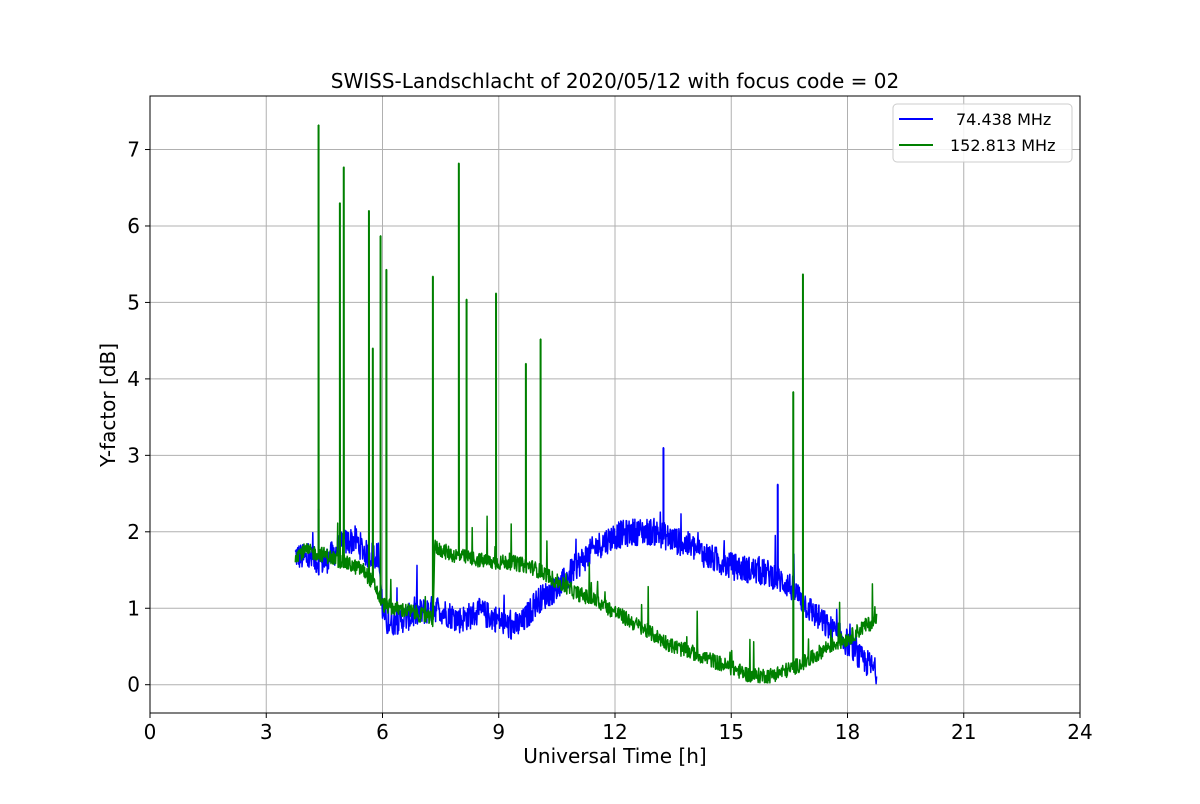 The image size is (1200, 804). Describe the element at coordinates (150, 732) in the screenshot. I see `x-tick-label: 0` at that location.